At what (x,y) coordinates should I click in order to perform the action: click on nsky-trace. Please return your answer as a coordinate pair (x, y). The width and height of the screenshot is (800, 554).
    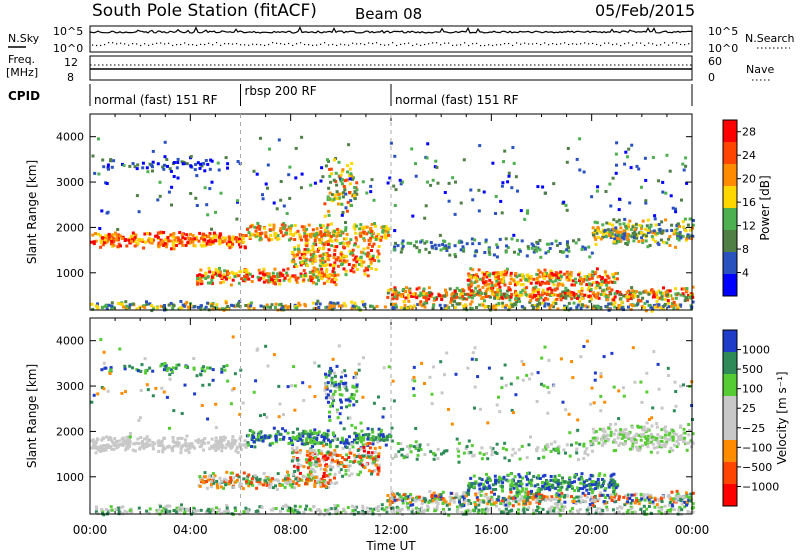
    Looking at the image, I should click on (390, 36).